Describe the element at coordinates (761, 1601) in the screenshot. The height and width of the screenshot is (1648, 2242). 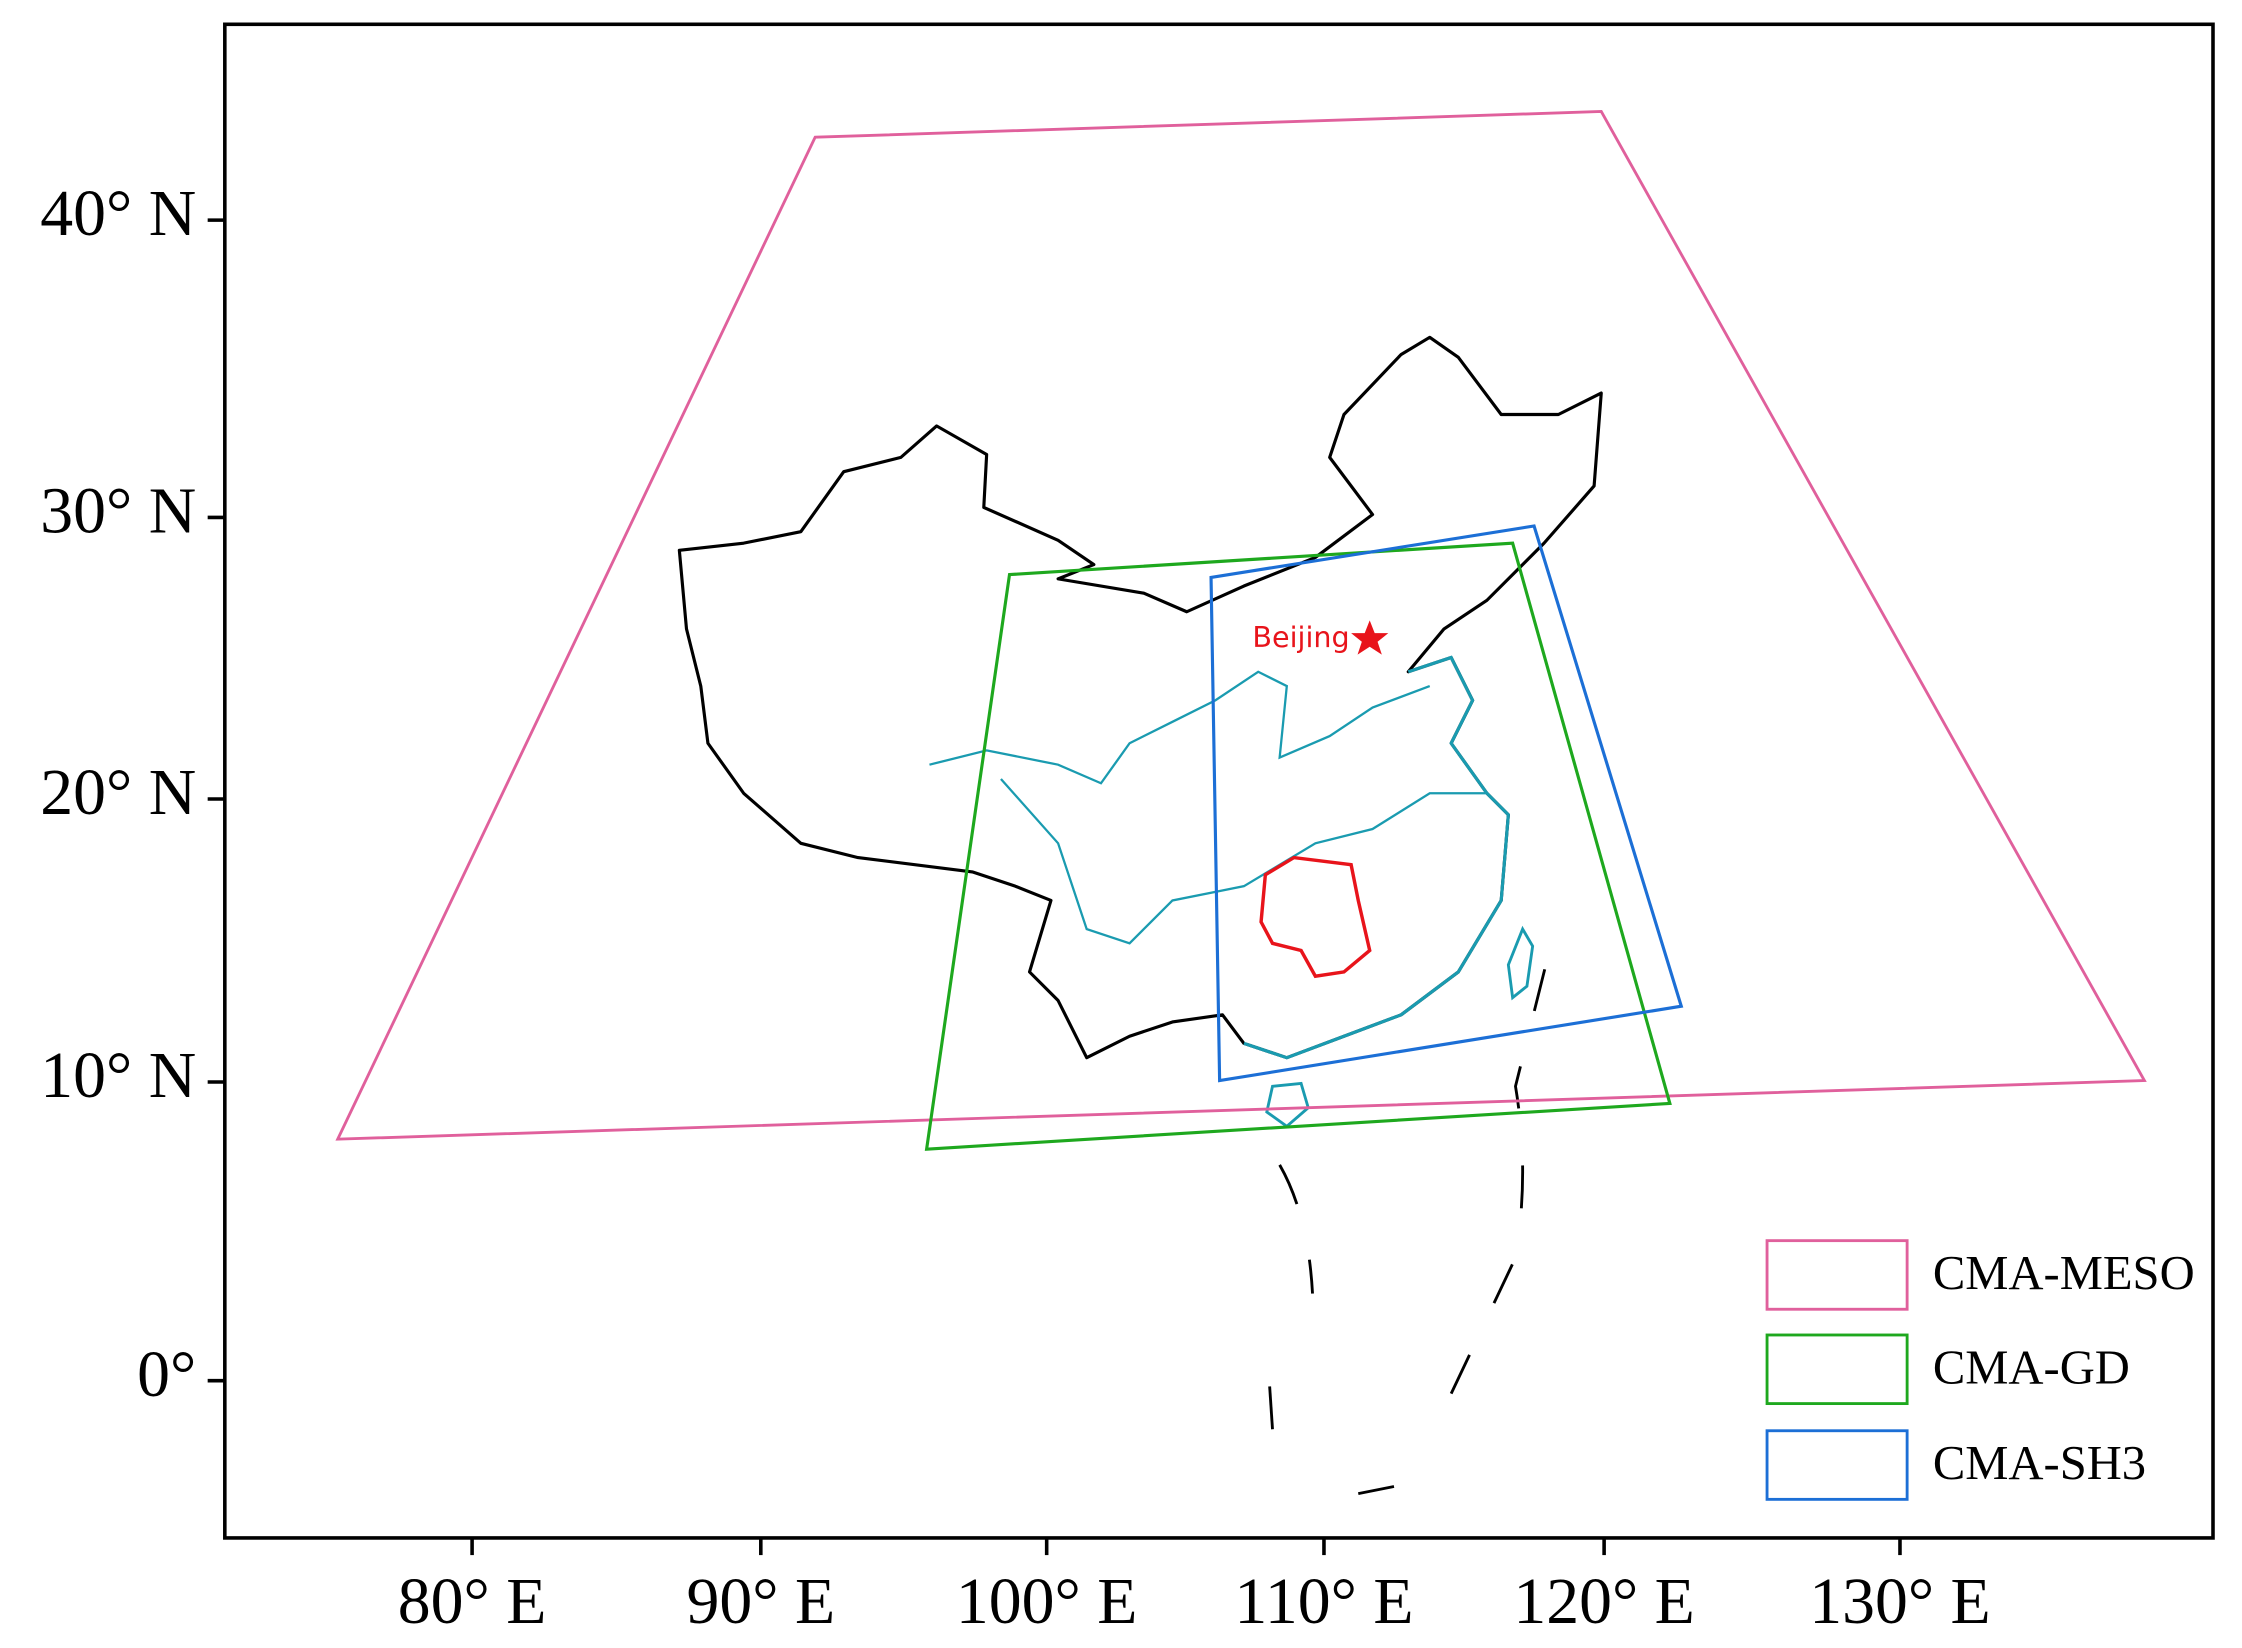
I see `x-tick-label: 90° E` at that location.